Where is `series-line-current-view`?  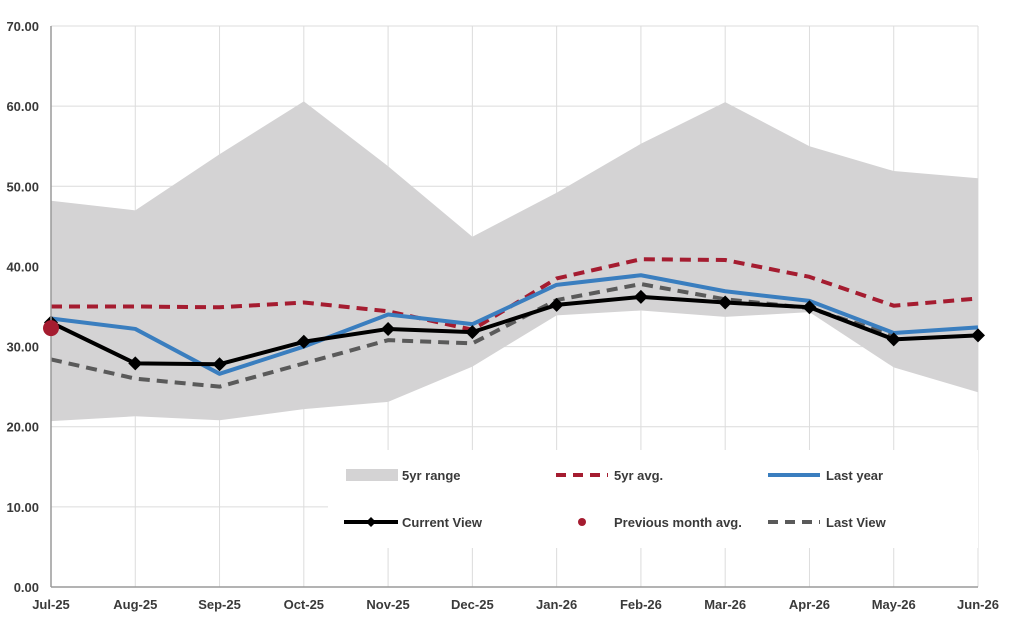
series-line-current-view is located at coordinates (514, 330).